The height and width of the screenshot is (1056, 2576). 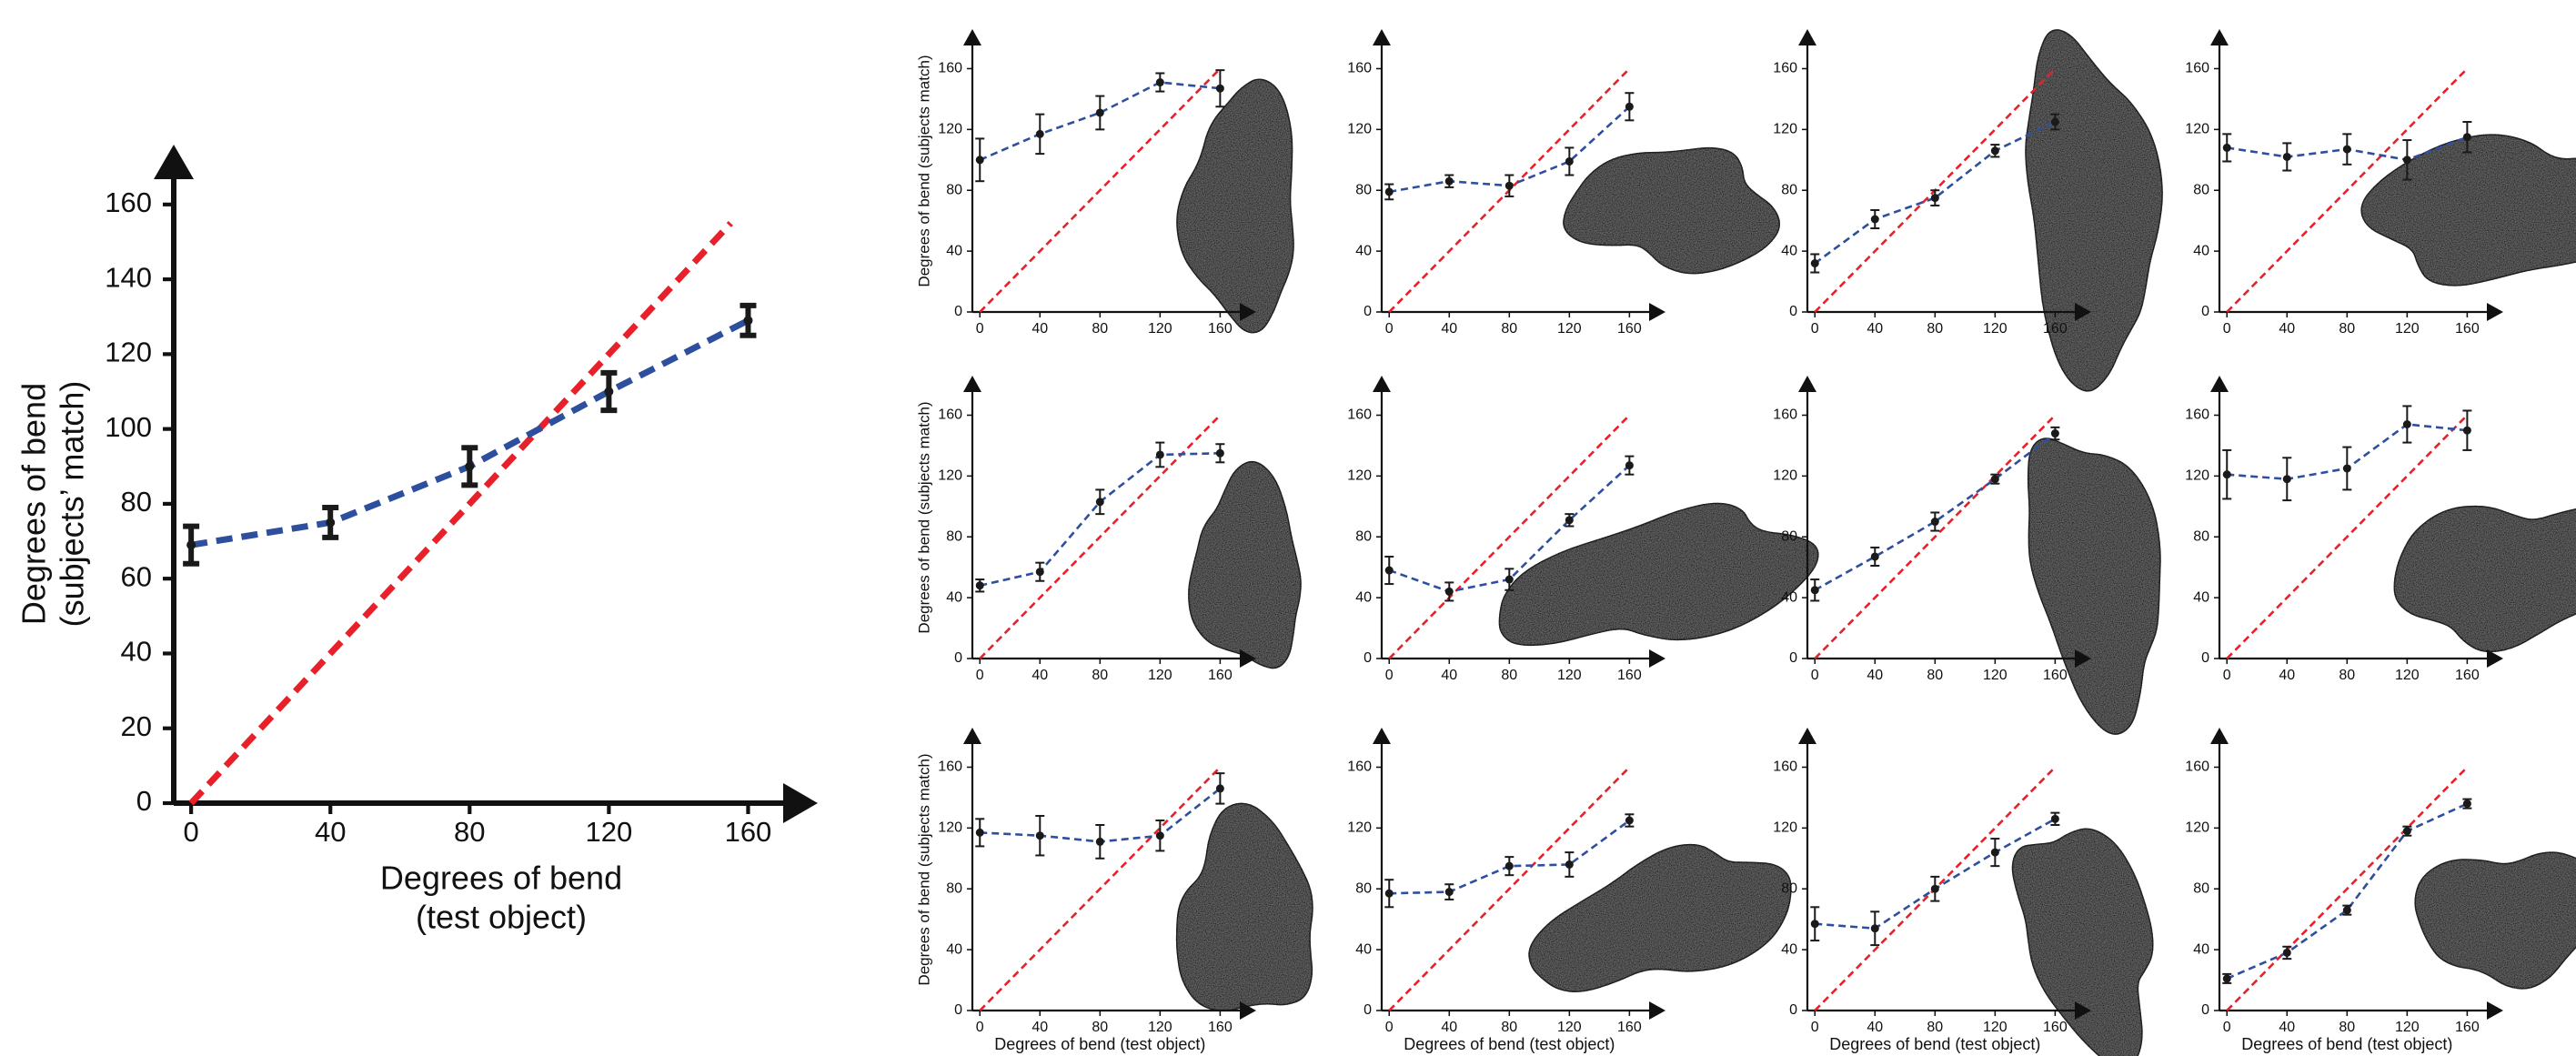 What do you see at coordinates (136, 726) in the screenshot?
I see `y-tick-label: 20` at bounding box center [136, 726].